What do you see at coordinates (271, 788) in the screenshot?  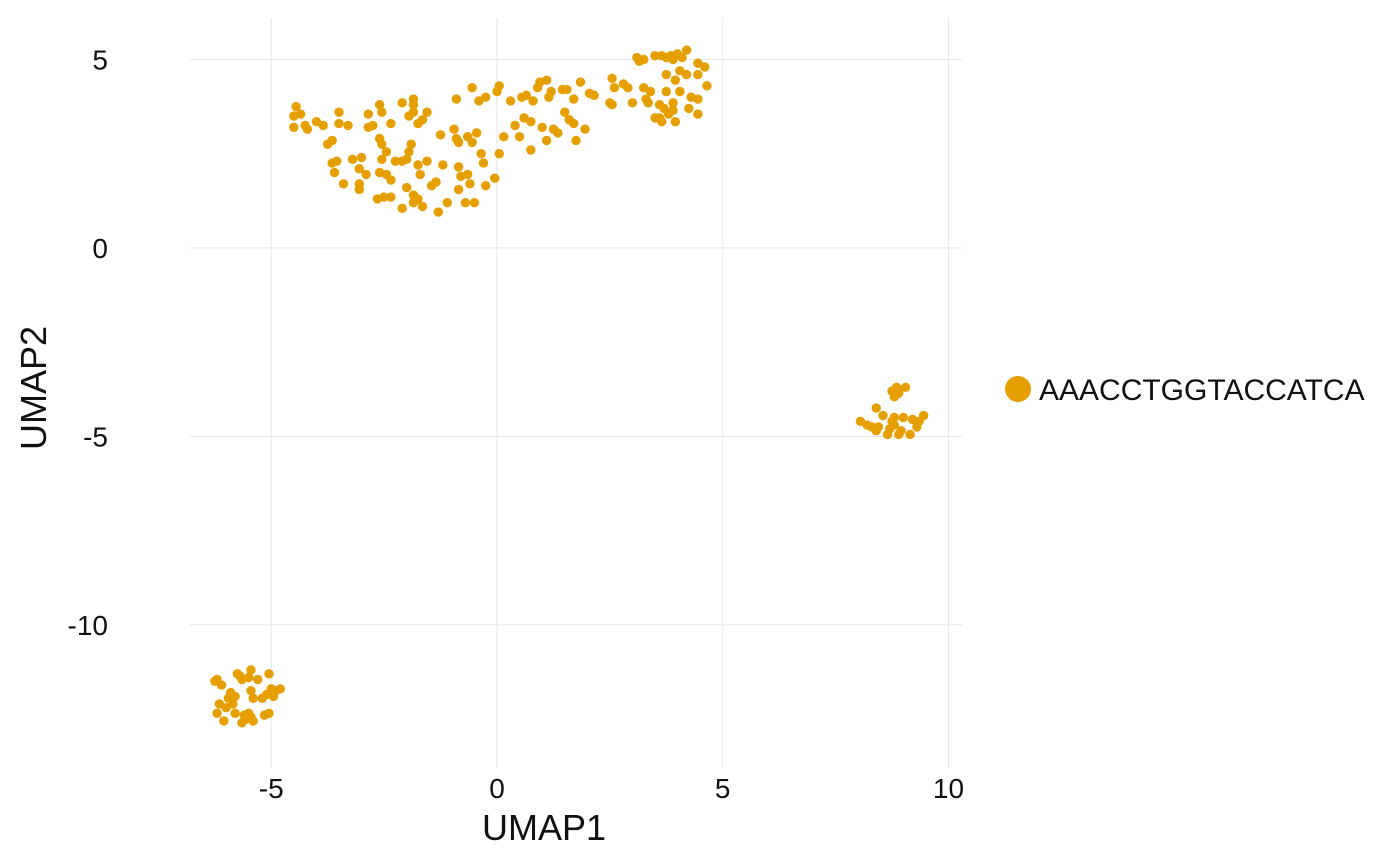 I see `x-tick-label: -5` at bounding box center [271, 788].